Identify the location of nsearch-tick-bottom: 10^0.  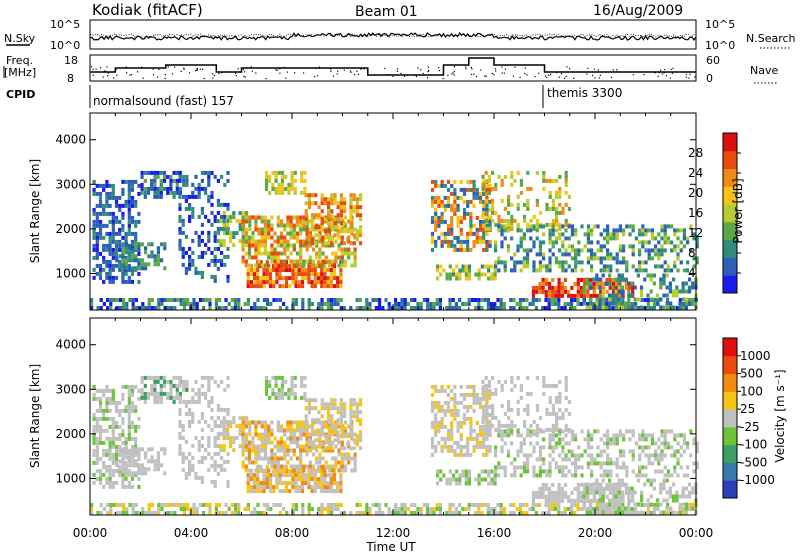
(720, 45).